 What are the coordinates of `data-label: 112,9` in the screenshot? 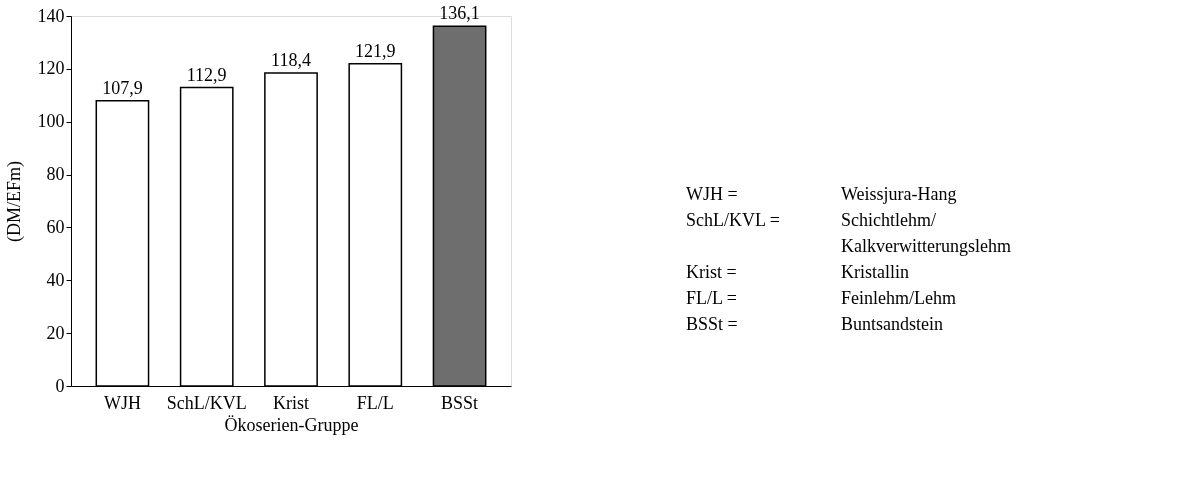 It's located at (206, 74).